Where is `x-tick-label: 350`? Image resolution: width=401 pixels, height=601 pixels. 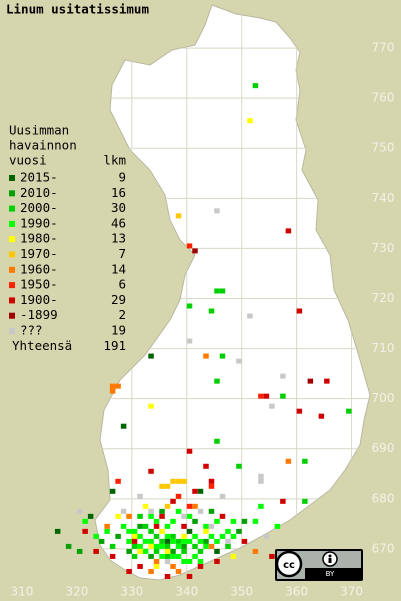
x-tick-label: 350 is located at coordinates (241, 592).